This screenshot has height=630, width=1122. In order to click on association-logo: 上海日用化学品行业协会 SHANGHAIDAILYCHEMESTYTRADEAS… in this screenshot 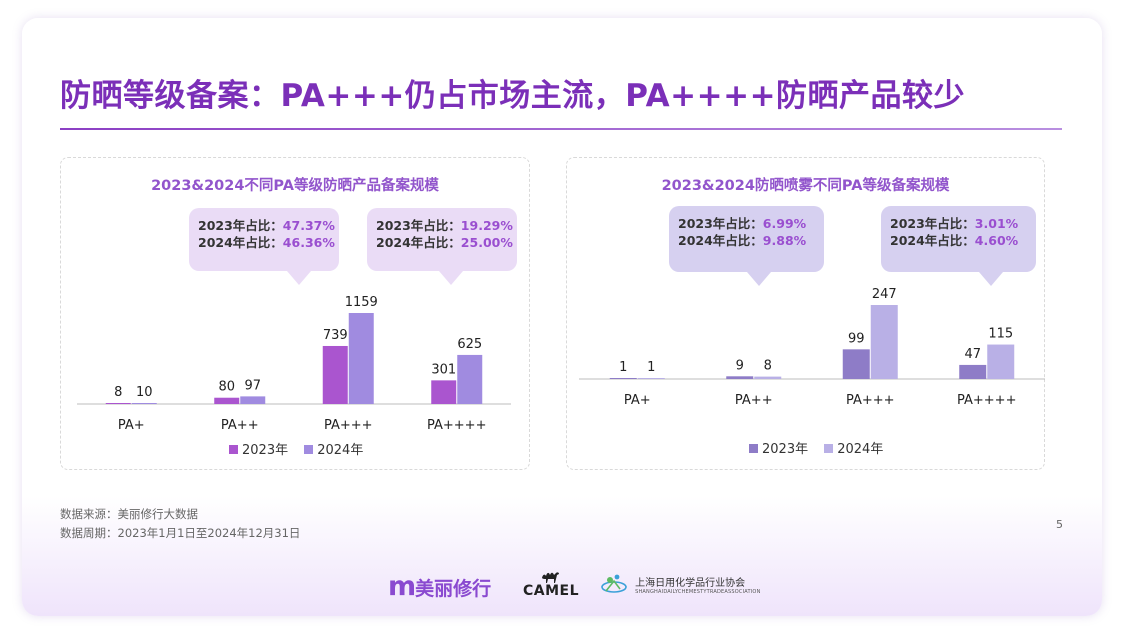, I will do `click(680, 586)`.